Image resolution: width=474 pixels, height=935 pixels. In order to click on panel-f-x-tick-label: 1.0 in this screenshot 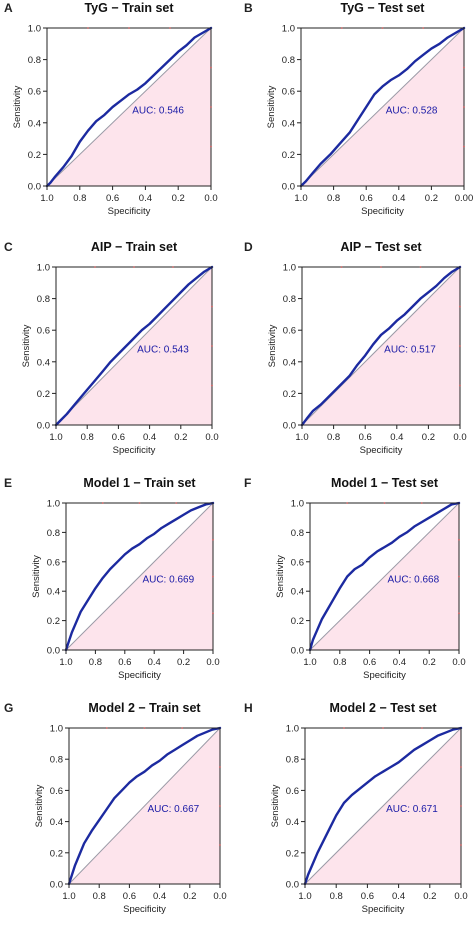, I will do `click(309, 662)`.